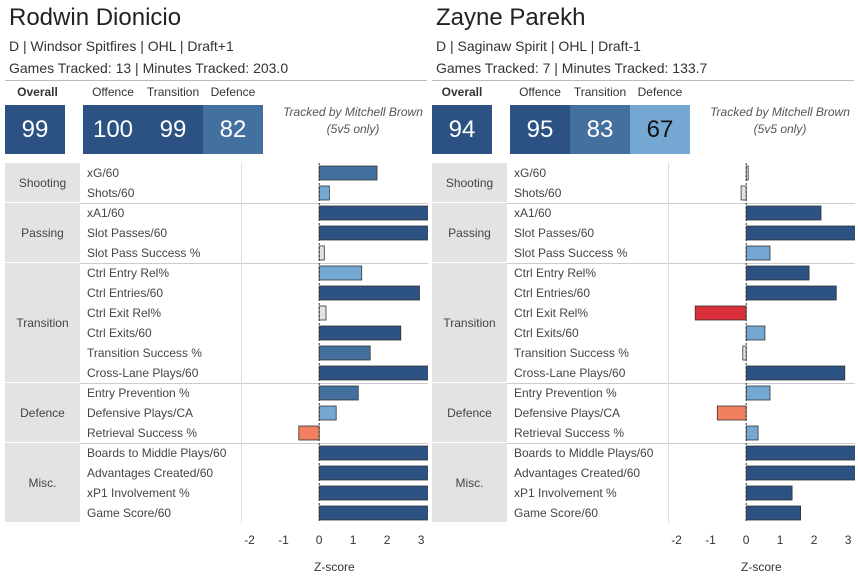 Image resolution: width=858 pixels, height=577 pixels. What do you see at coordinates (540, 129) in the screenshot?
I see `offence-score: 95` at bounding box center [540, 129].